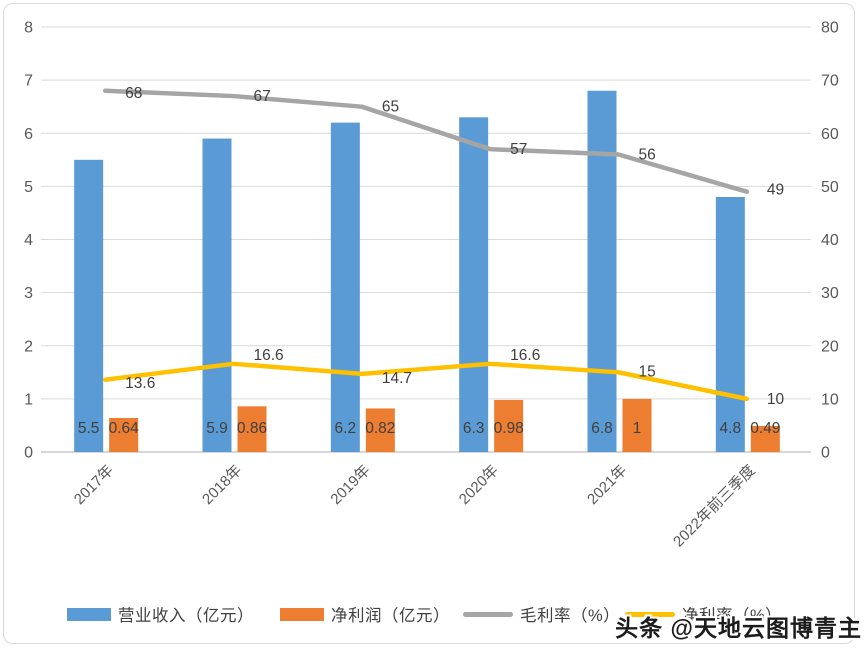  What do you see at coordinates (28, 28) in the screenshot?
I see `left-axis-tick: 8` at bounding box center [28, 28].